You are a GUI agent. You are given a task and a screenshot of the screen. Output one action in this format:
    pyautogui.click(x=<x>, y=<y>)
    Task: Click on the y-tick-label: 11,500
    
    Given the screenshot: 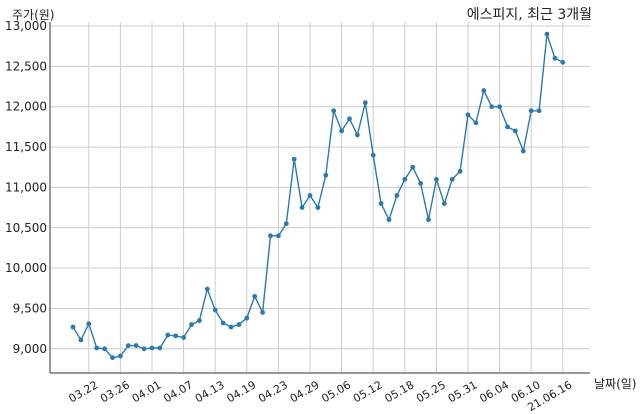 What is the action you would take?
    pyautogui.click(x=26, y=147)
    